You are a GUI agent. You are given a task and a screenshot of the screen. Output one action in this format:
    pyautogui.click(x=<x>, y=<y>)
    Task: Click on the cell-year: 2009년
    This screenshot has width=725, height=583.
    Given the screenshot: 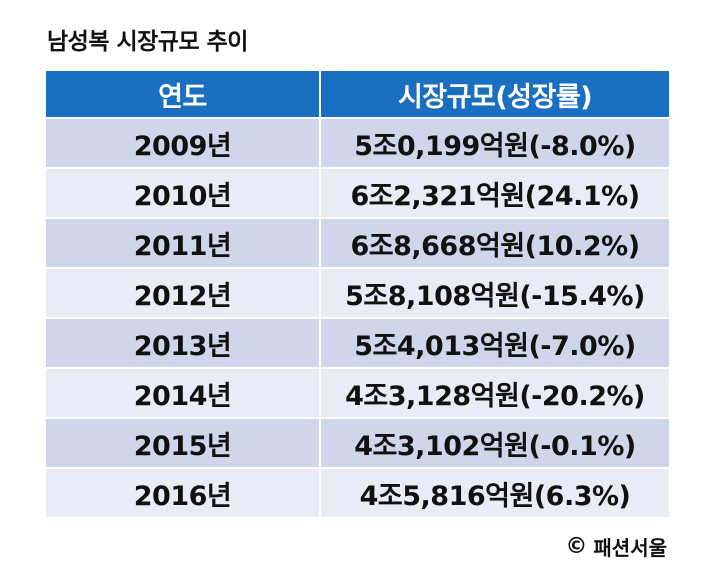 What is the action you would take?
    pyautogui.click(x=183, y=144)
    